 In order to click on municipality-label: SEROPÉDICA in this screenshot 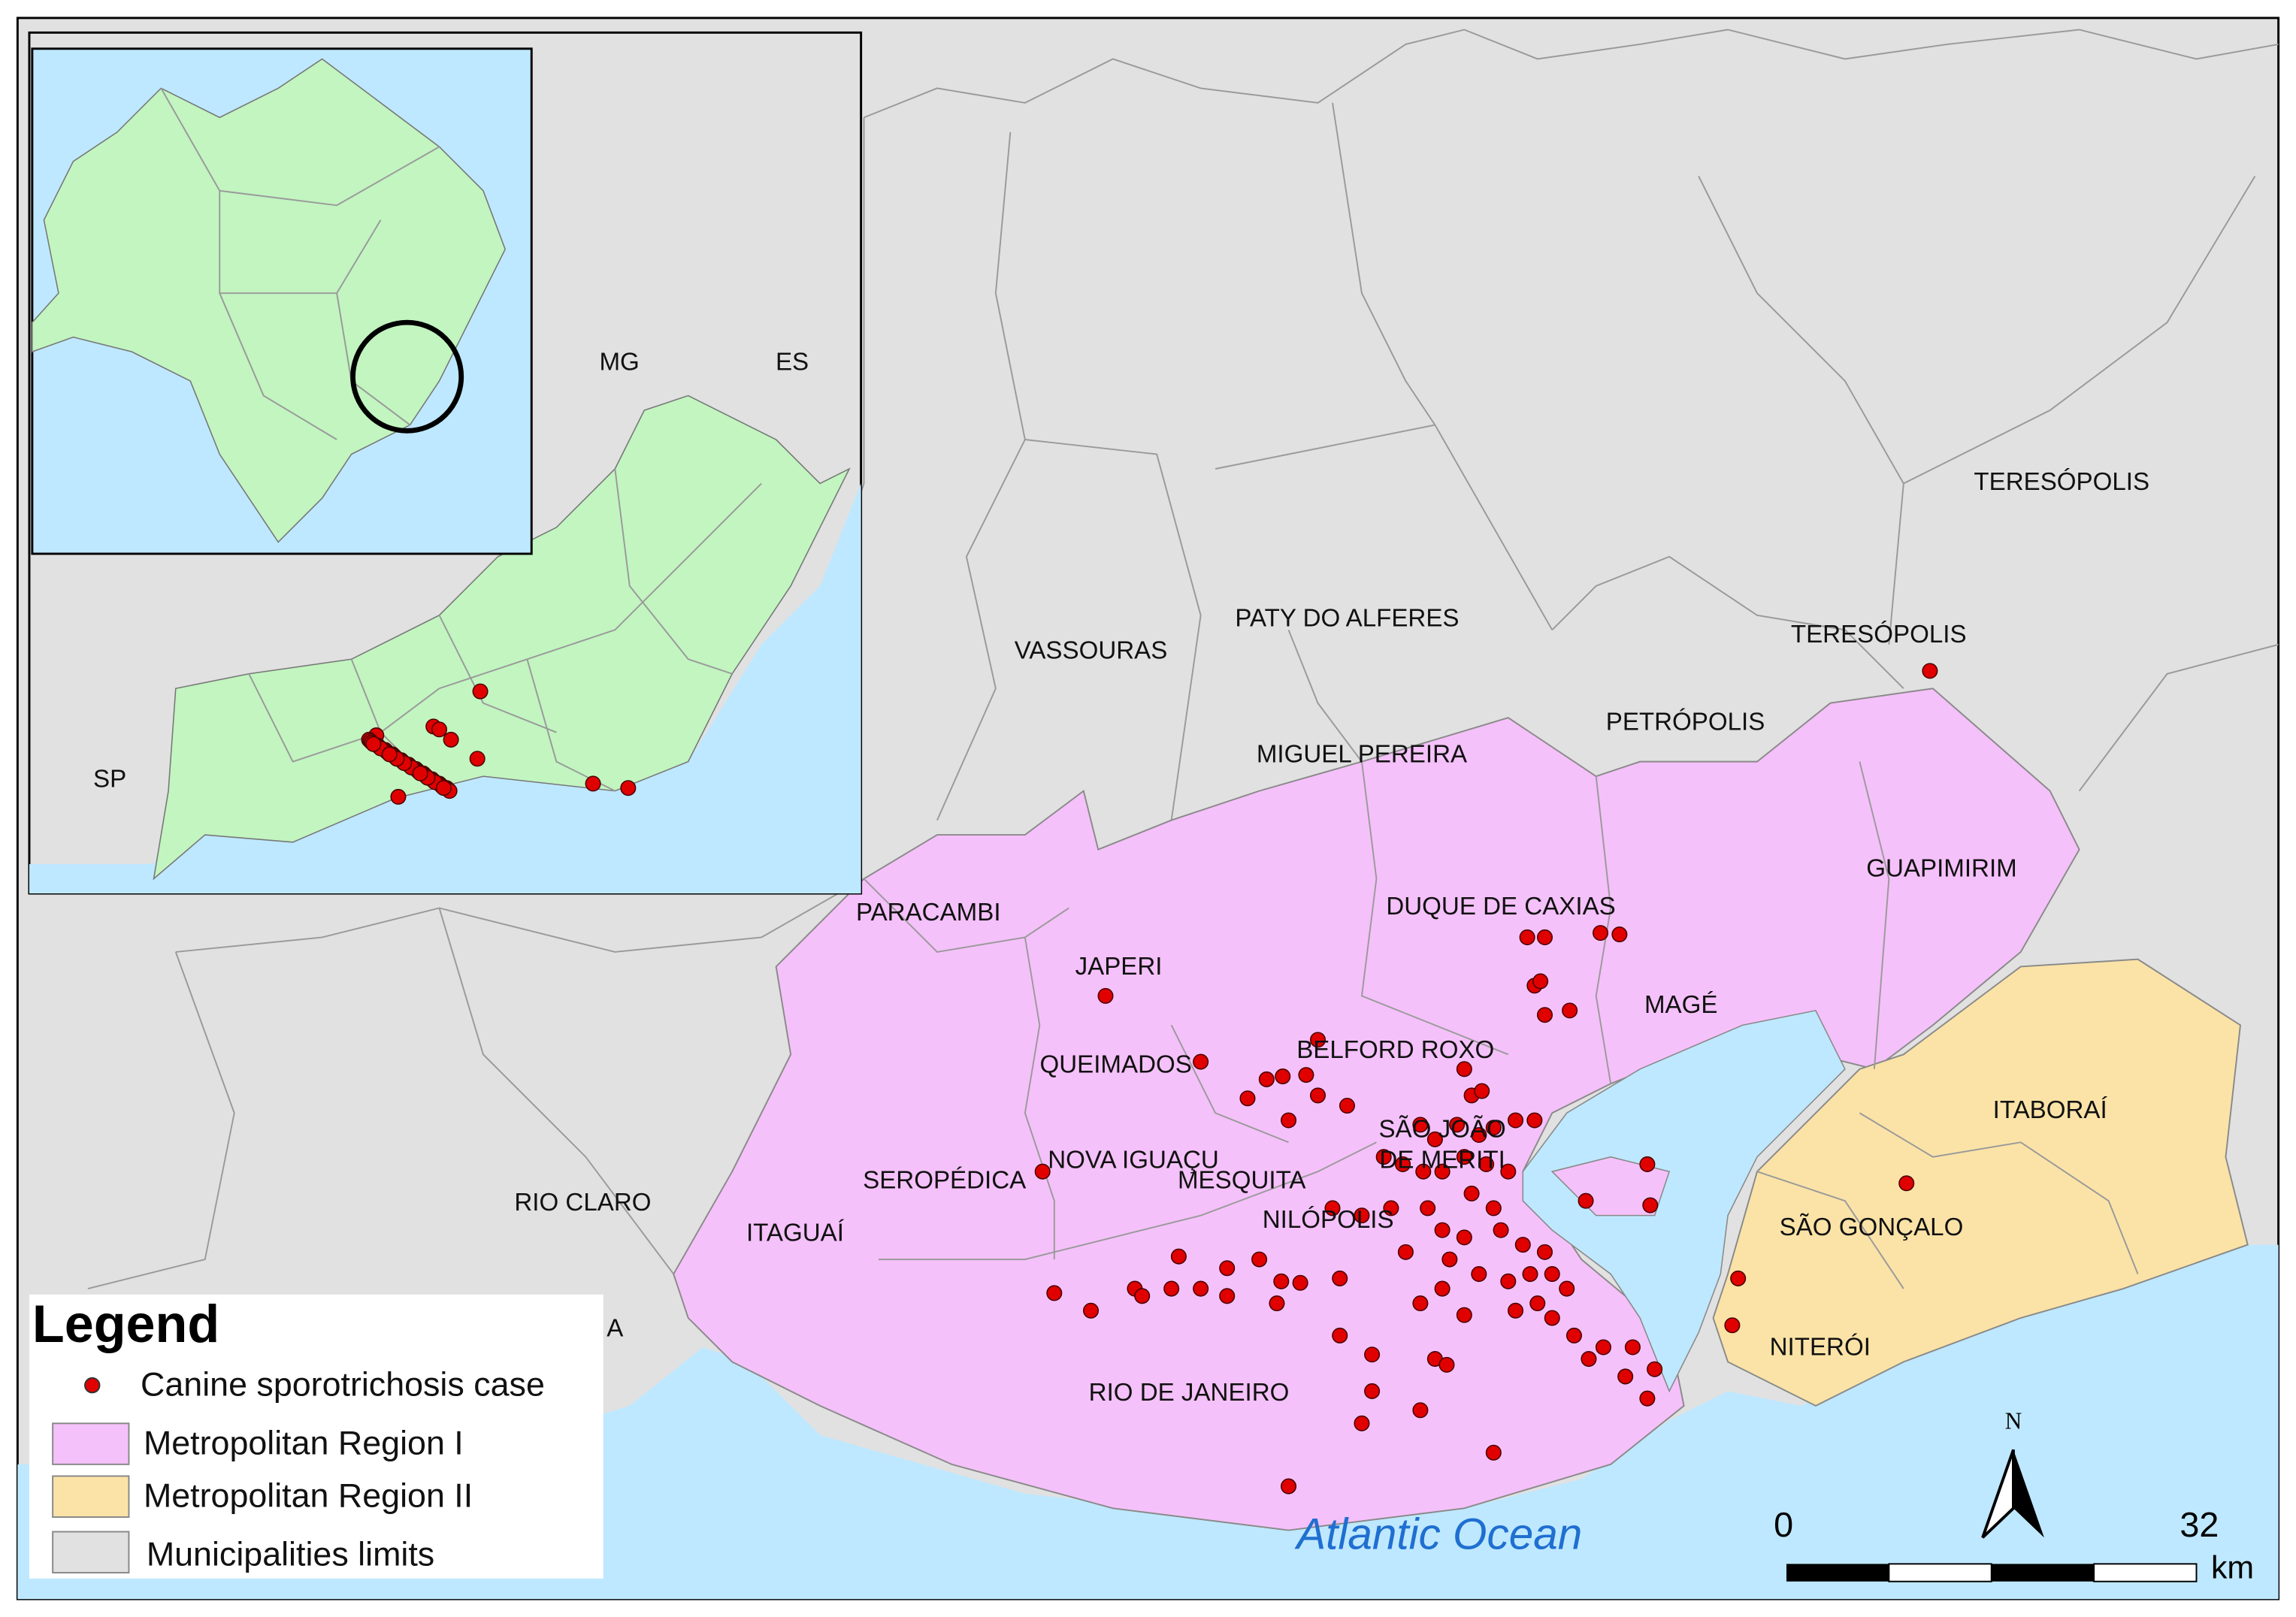, I will do `click(945, 1181)`.